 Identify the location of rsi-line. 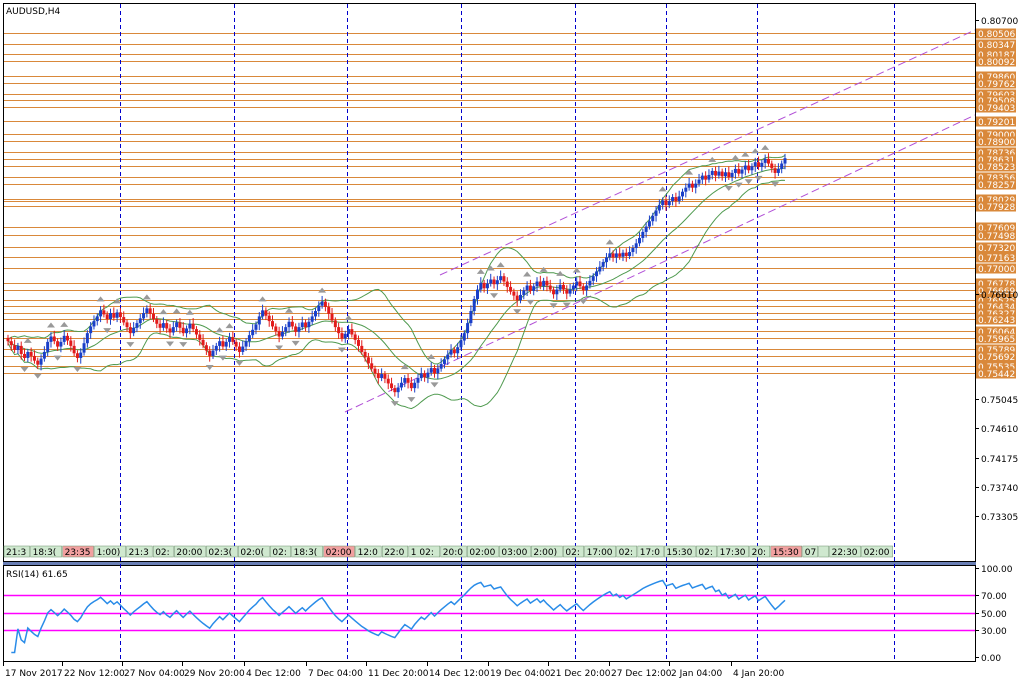
(398, 616).